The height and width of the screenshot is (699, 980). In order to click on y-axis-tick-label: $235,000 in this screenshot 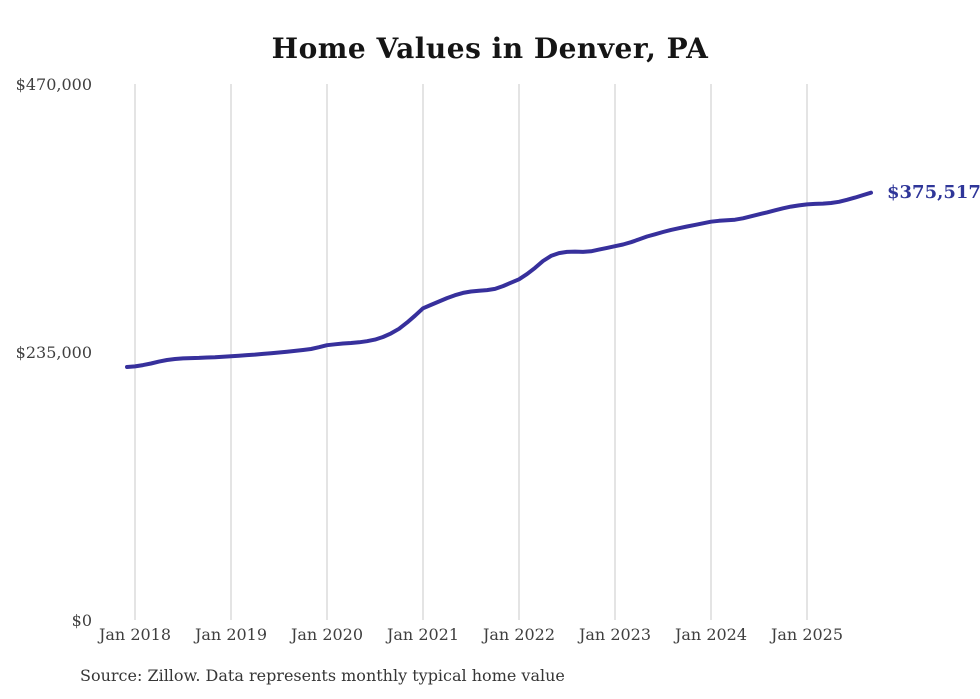, I will do `click(53, 352)`.